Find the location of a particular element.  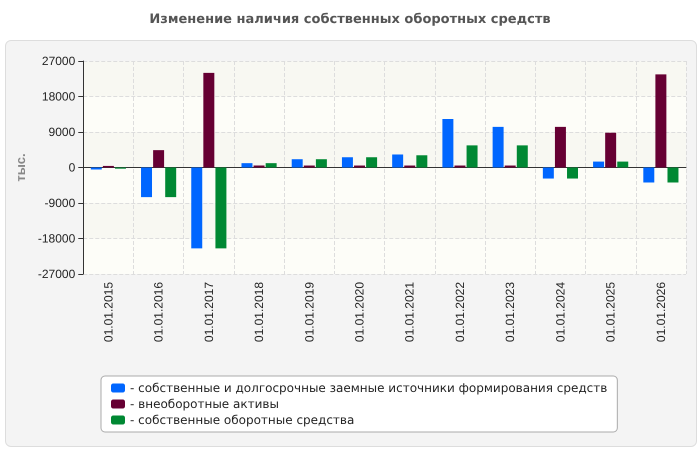

x-tick-label: 01.01.2023 is located at coordinates (510, 312).